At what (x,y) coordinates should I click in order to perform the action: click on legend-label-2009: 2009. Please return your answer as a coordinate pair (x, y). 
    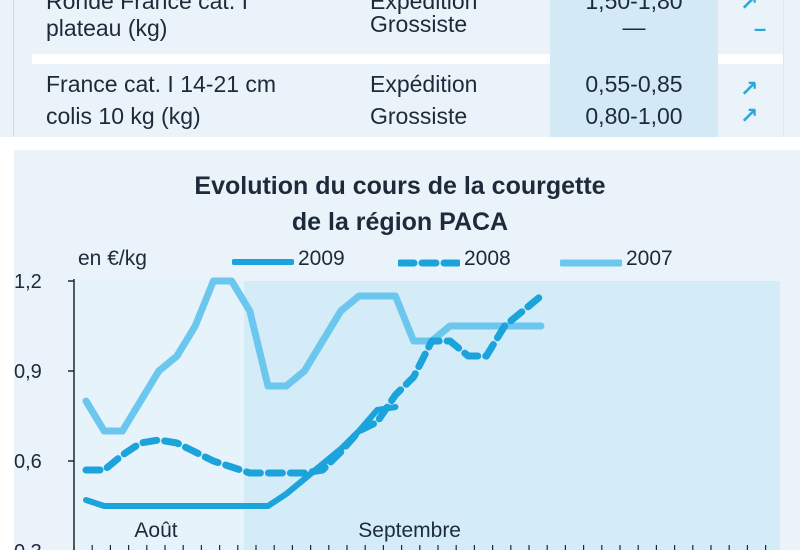
    Looking at the image, I should click on (321, 258).